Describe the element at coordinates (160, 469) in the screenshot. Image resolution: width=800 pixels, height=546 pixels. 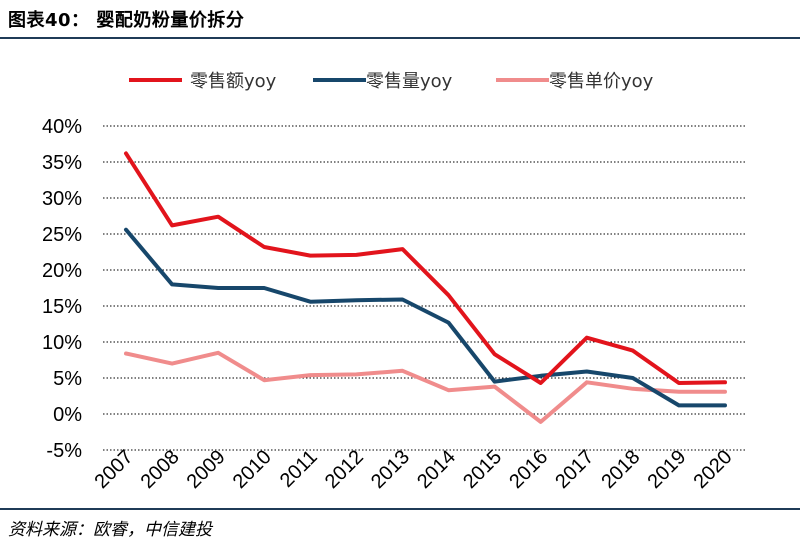
I see `x-tick-label: 2008` at that location.